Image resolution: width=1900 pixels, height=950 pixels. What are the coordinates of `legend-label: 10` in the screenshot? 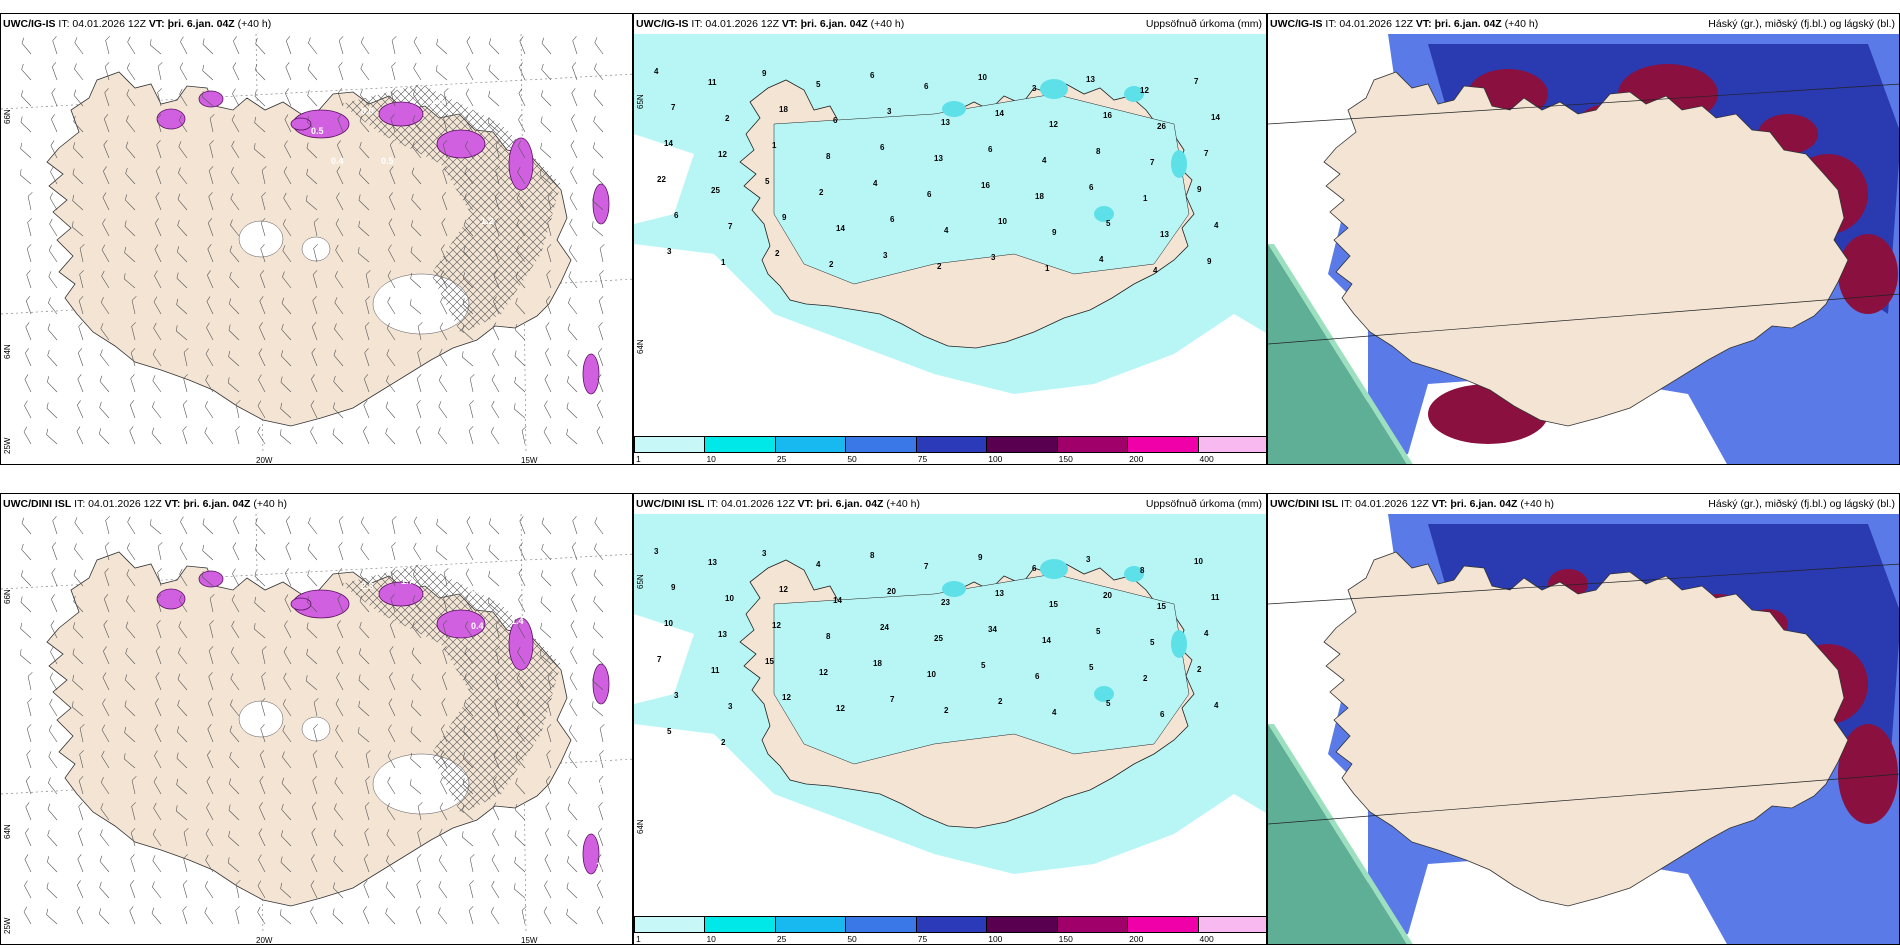 It's located at (711, 939).